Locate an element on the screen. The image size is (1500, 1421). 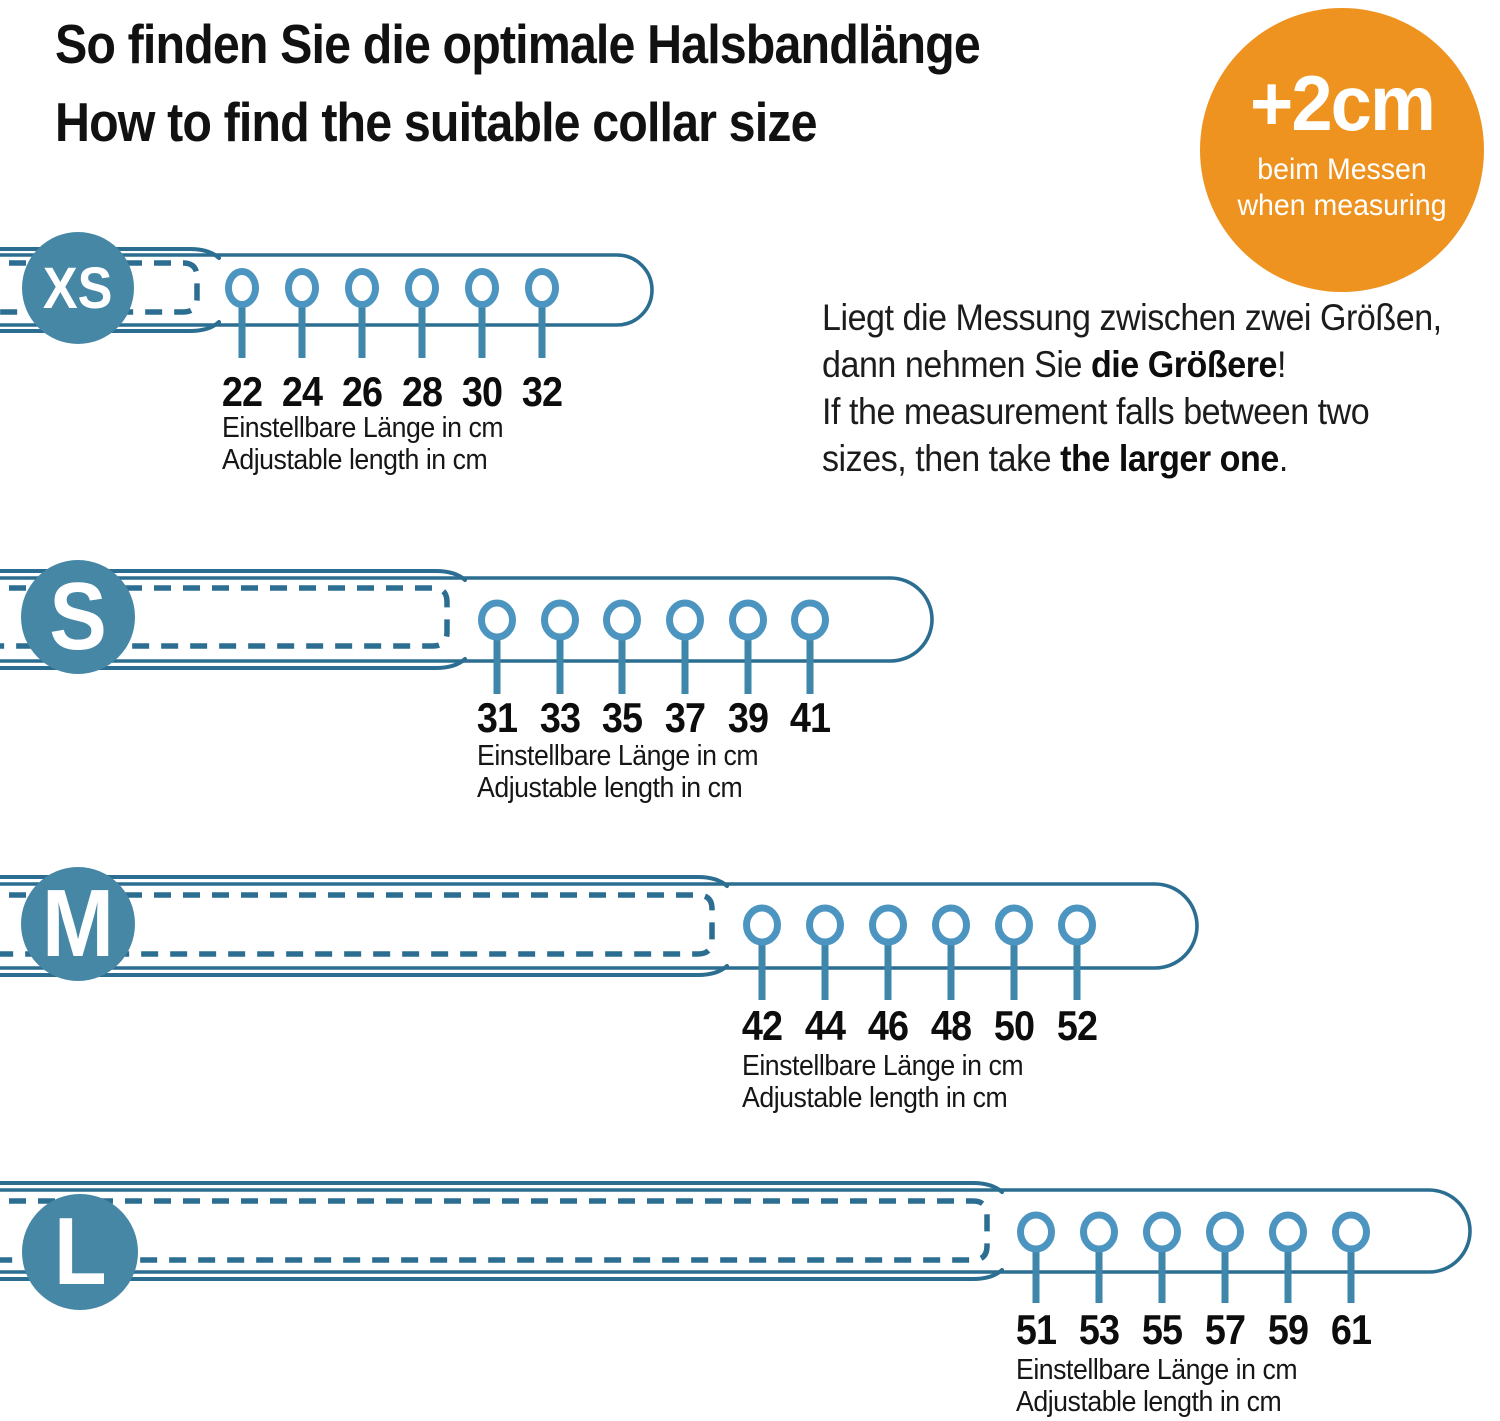
collar-s is located at coordinates (467, 631).